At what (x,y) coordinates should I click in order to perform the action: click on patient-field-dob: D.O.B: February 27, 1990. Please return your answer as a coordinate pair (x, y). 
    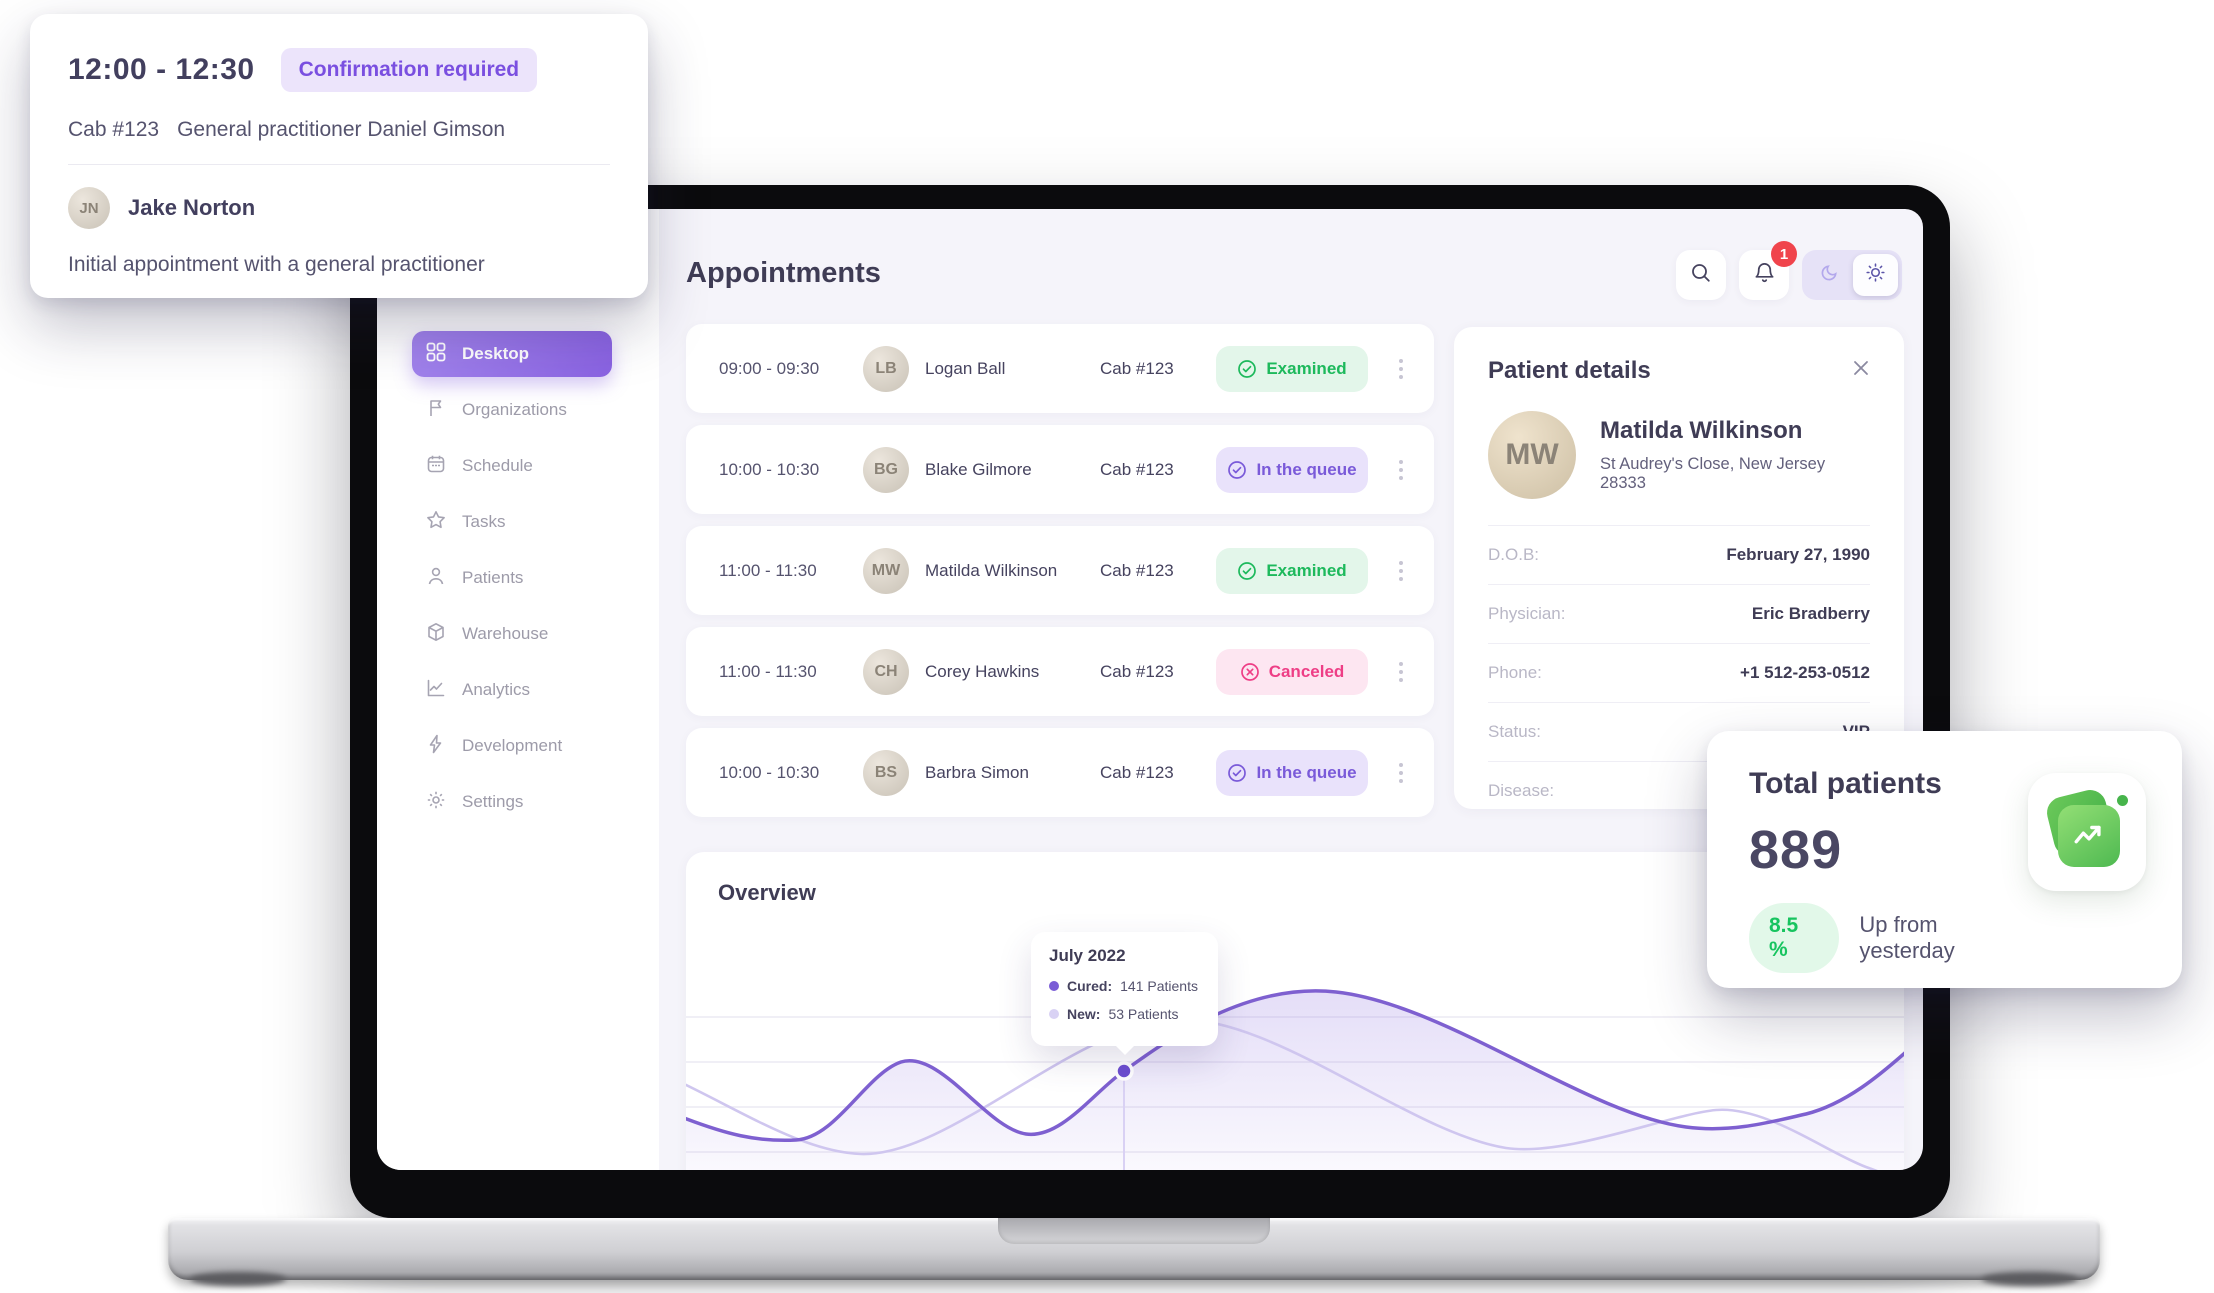
    Looking at the image, I should click on (1679, 554).